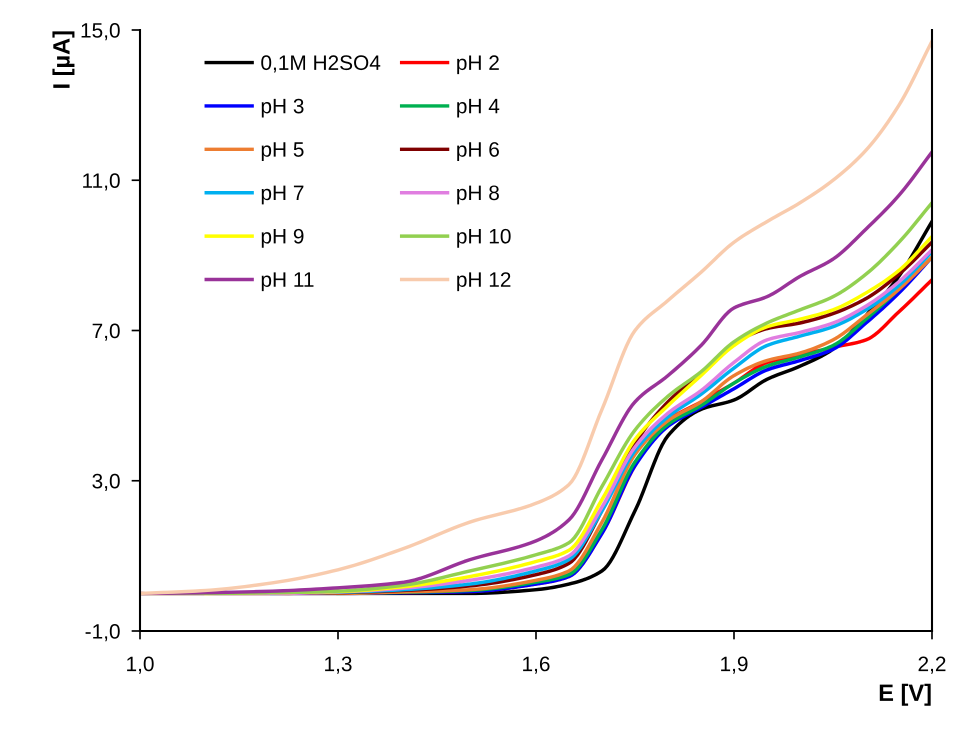  Describe the element at coordinates (320, 64) in the screenshot. I see `legend-label: 0,1M H2SO4` at that location.